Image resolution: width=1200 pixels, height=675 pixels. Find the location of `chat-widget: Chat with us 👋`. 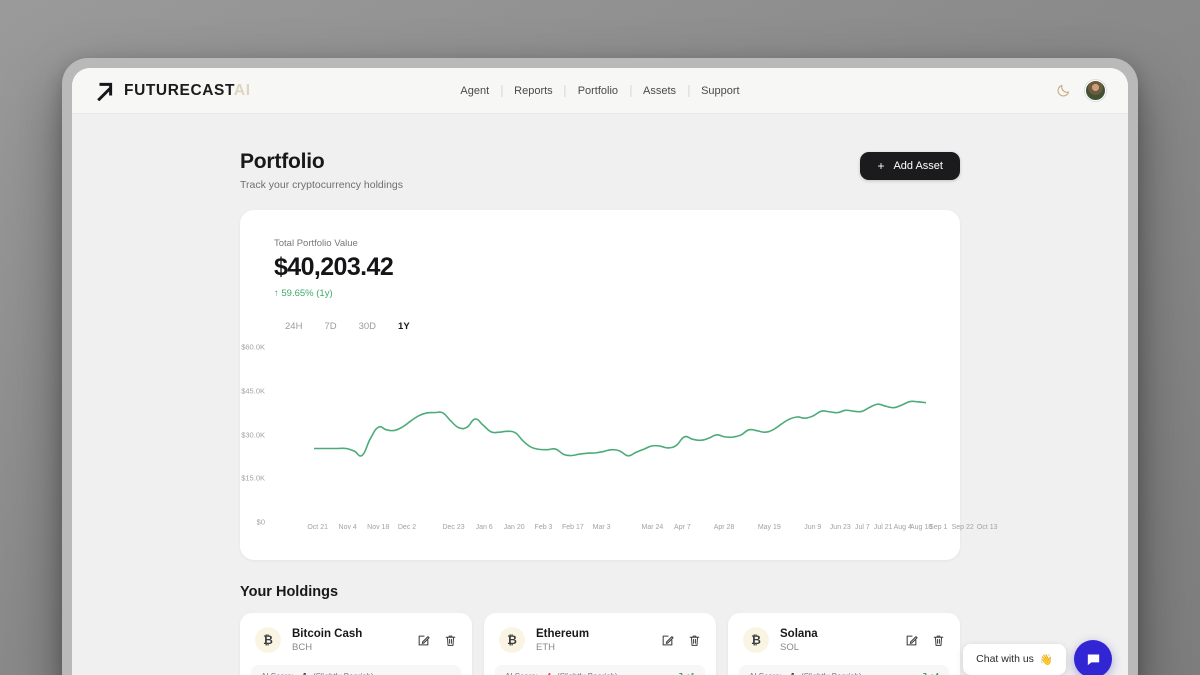

chat-widget: Chat with us 👋 is located at coordinates (1037, 657).